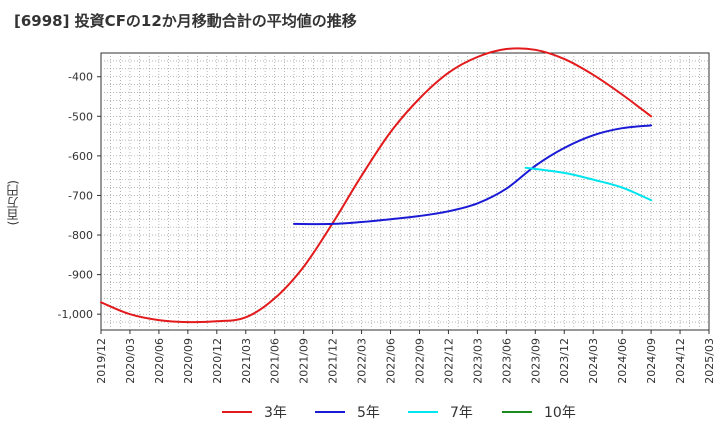 Image resolution: width=720 pixels, height=440 pixels. I want to click on x-tick-label: 2022/06, so click(391, 361).